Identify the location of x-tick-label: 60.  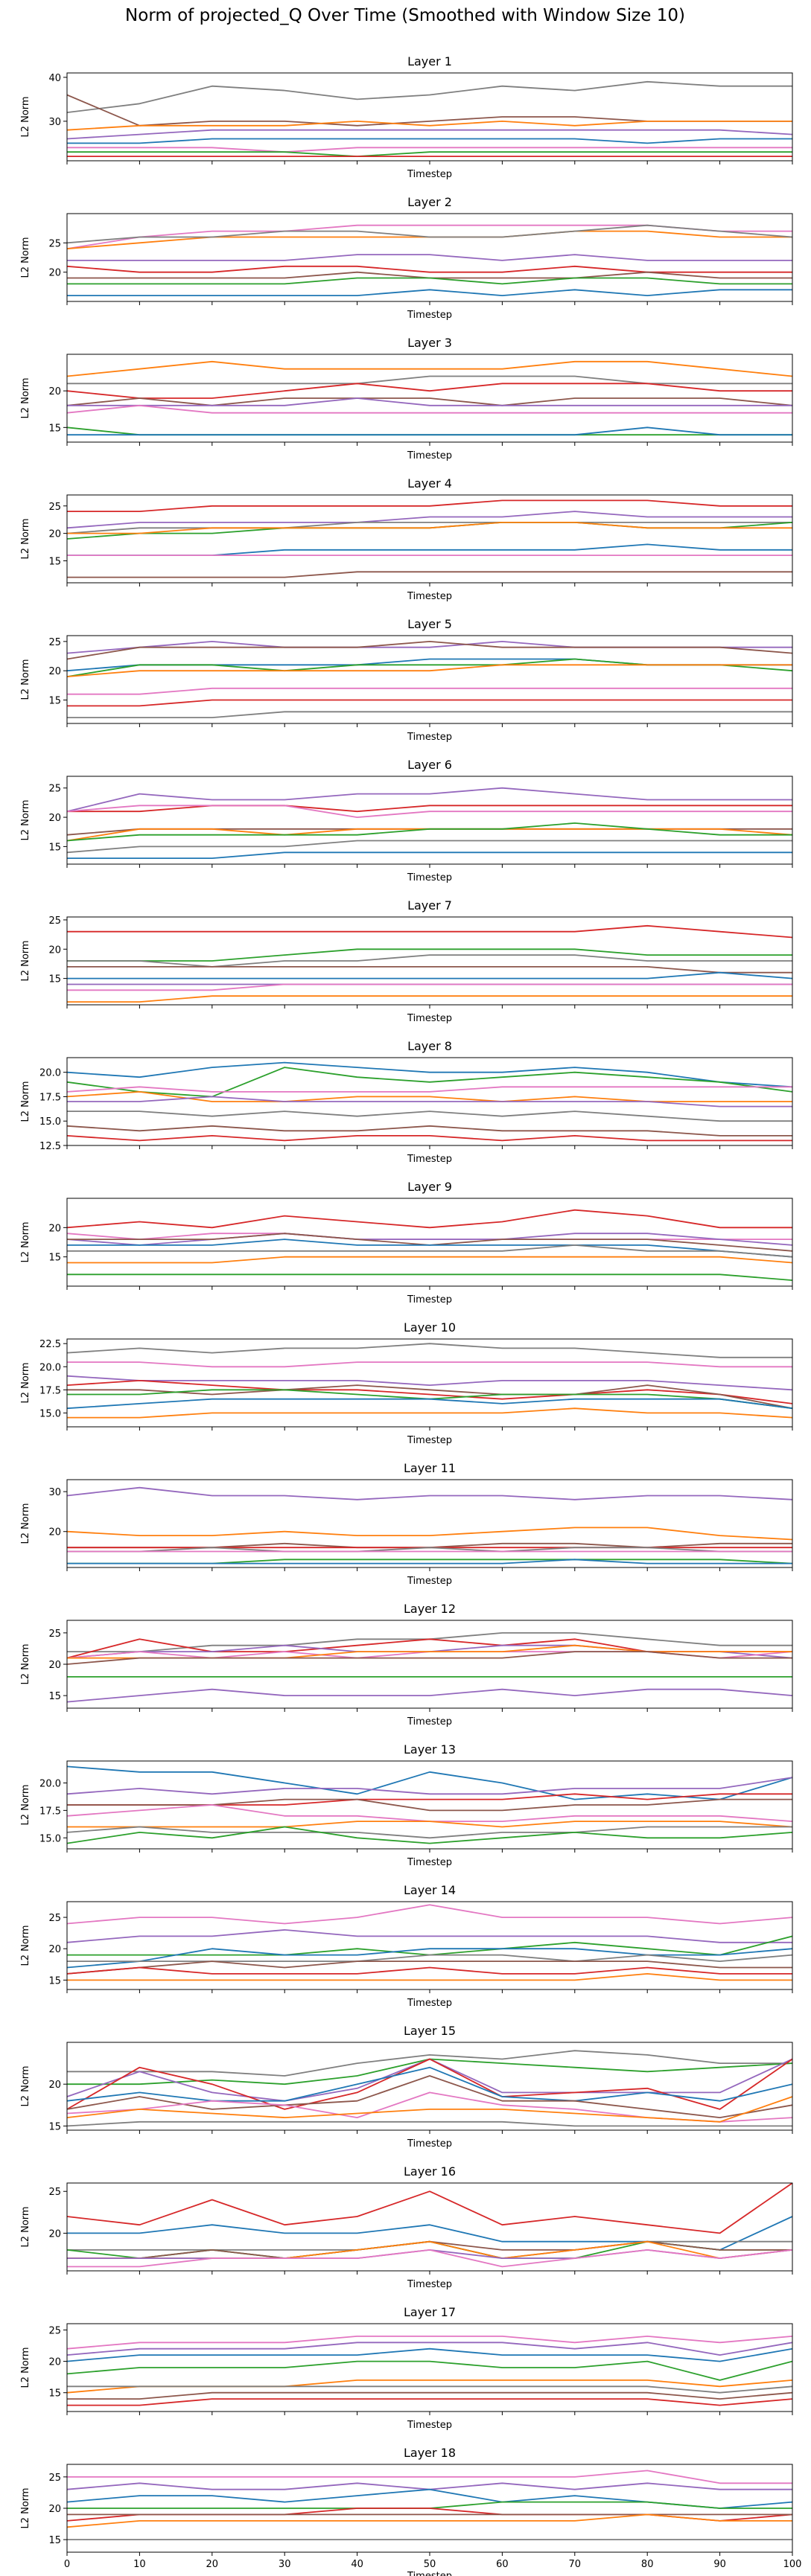
(503, 2564).